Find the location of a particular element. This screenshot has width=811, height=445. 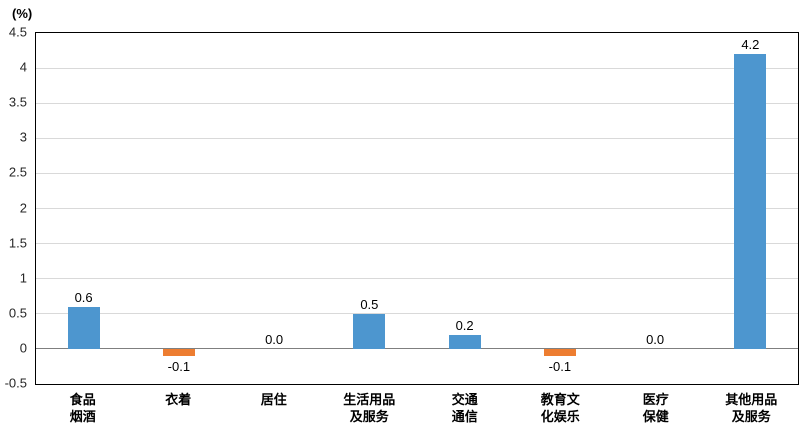

bar-value-label: 0.2 is located at coordinates (464, 325).